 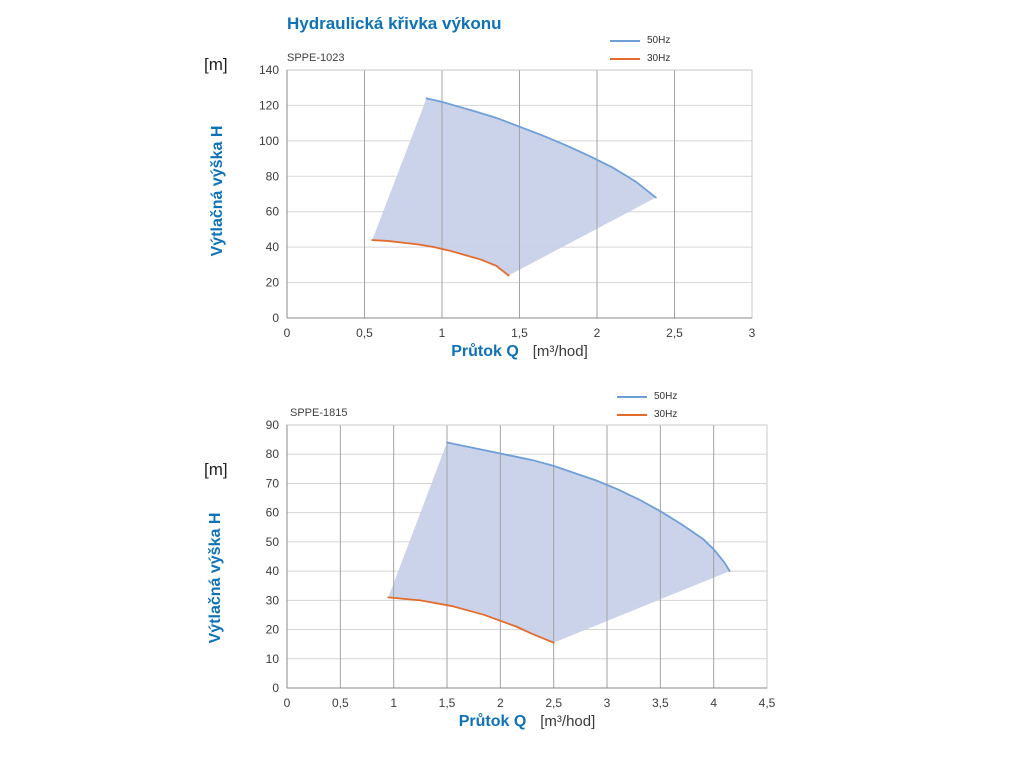 What do you see at coordinates (660, 703) in the screenshot?
I see `x-tick-label: 3,5` at bounding box center [660, 703].